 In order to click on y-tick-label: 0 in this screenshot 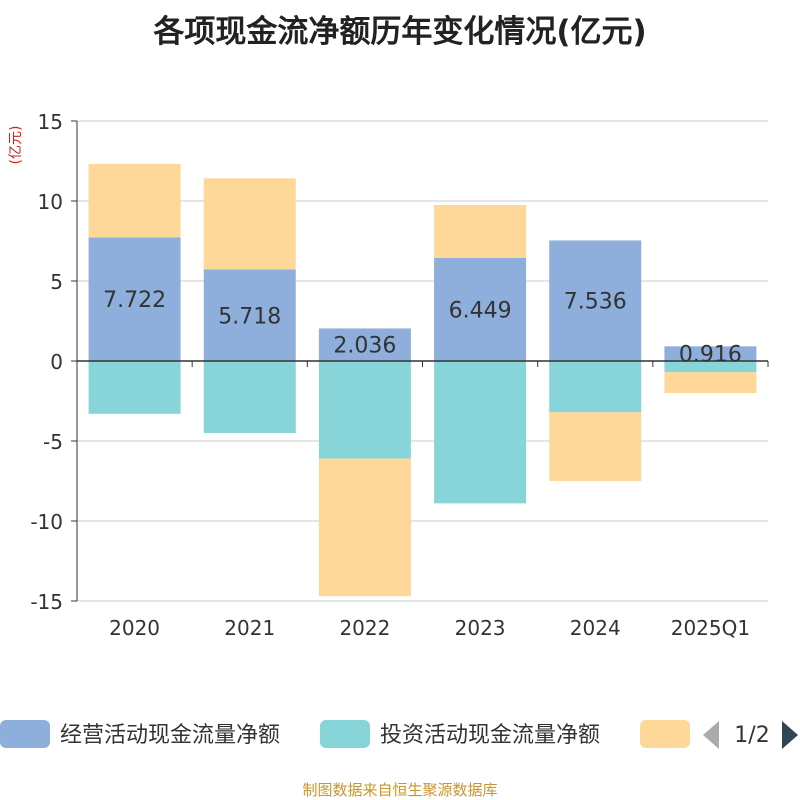, I will do `click(56, 362)`.